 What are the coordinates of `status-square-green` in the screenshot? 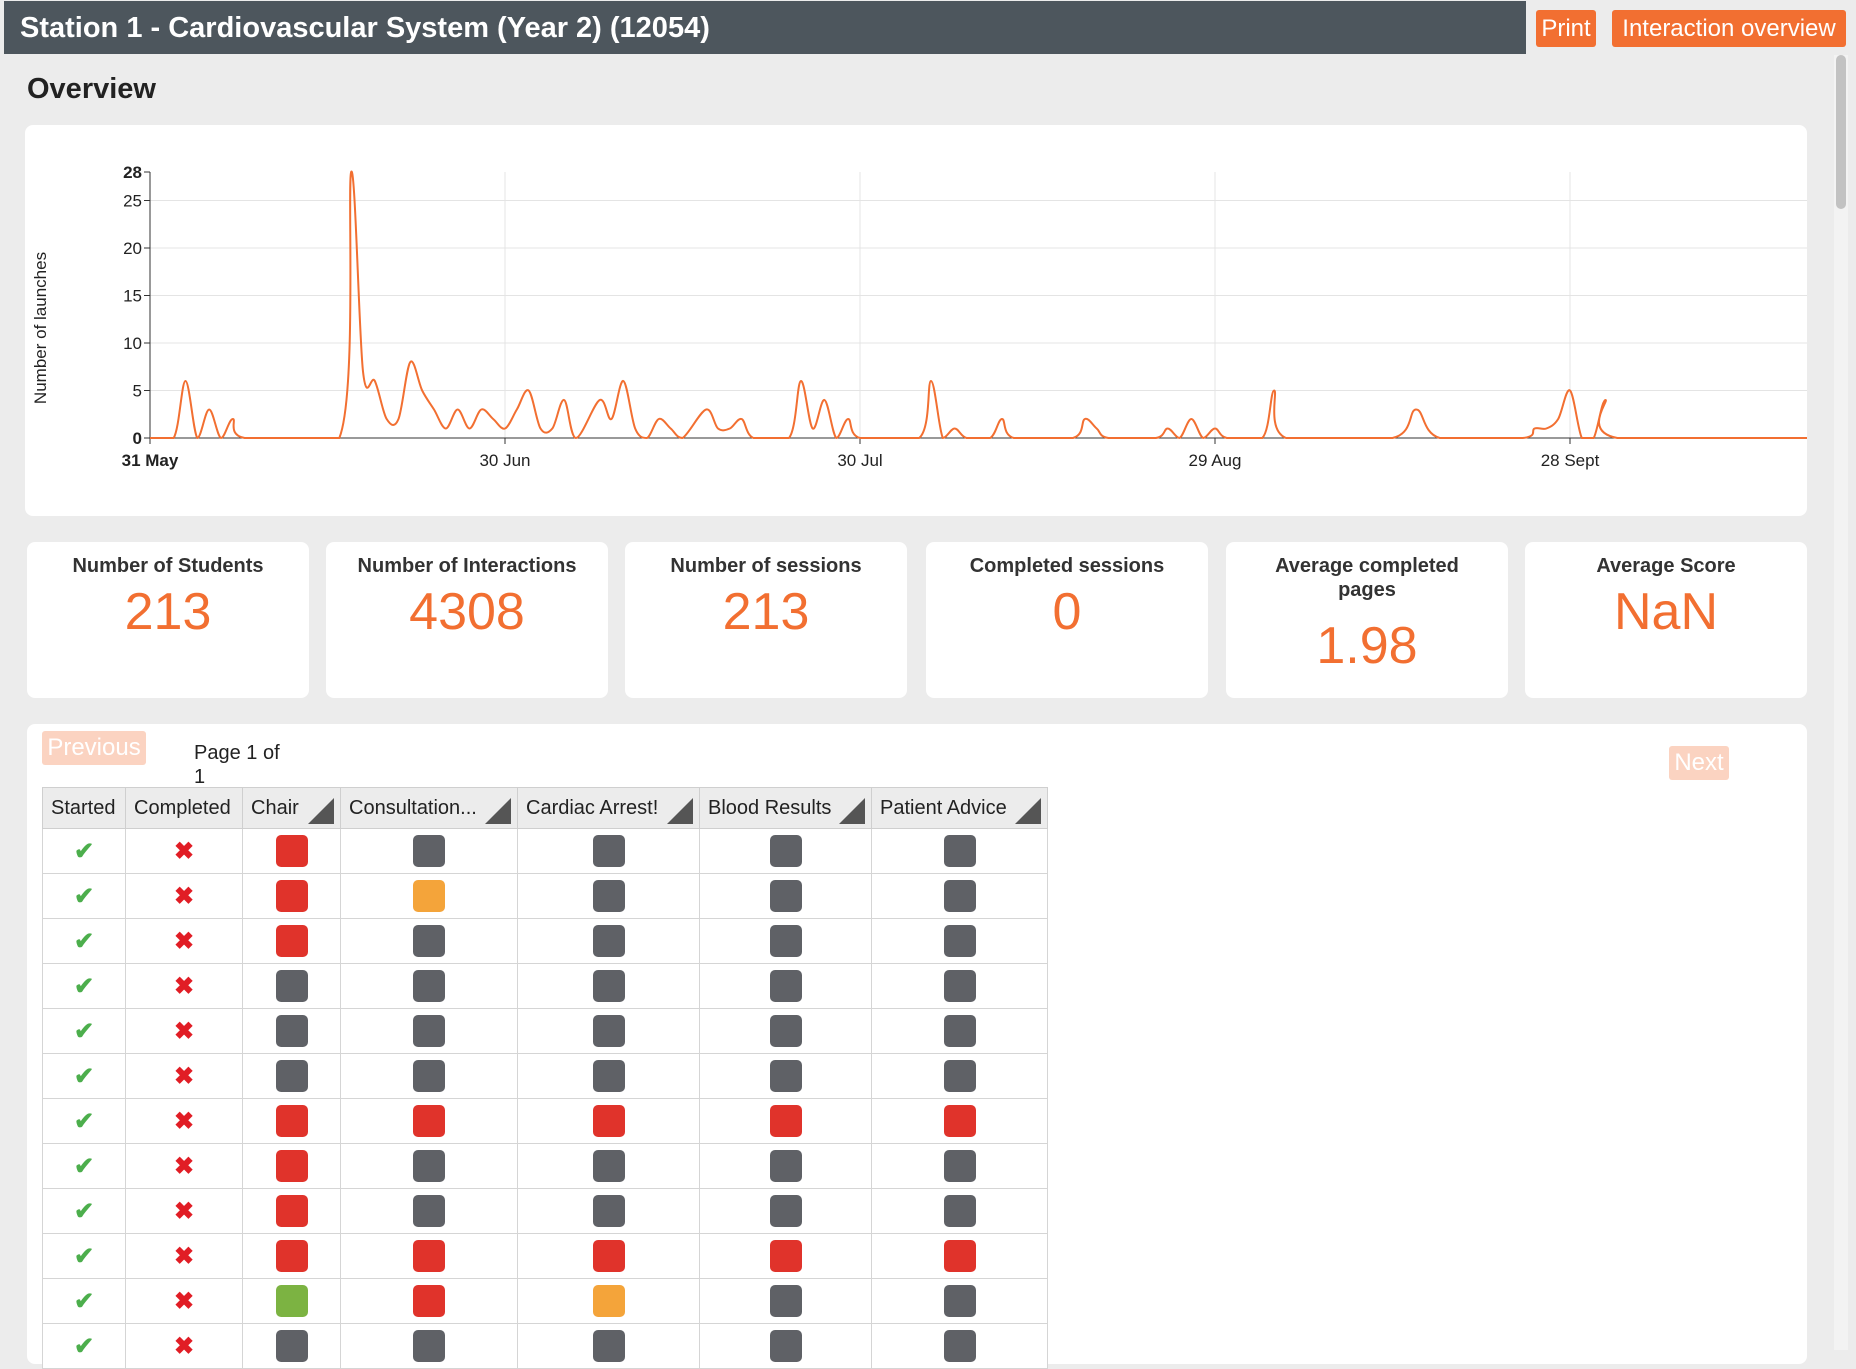 It's located at (291, 1301).